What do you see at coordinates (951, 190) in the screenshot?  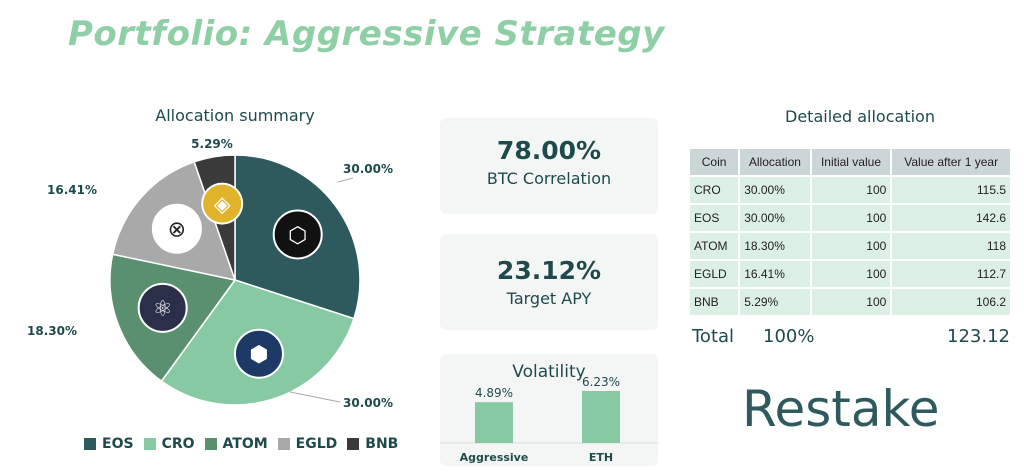 I see `table-cell: 115.5` at bounding box center [951, 190].